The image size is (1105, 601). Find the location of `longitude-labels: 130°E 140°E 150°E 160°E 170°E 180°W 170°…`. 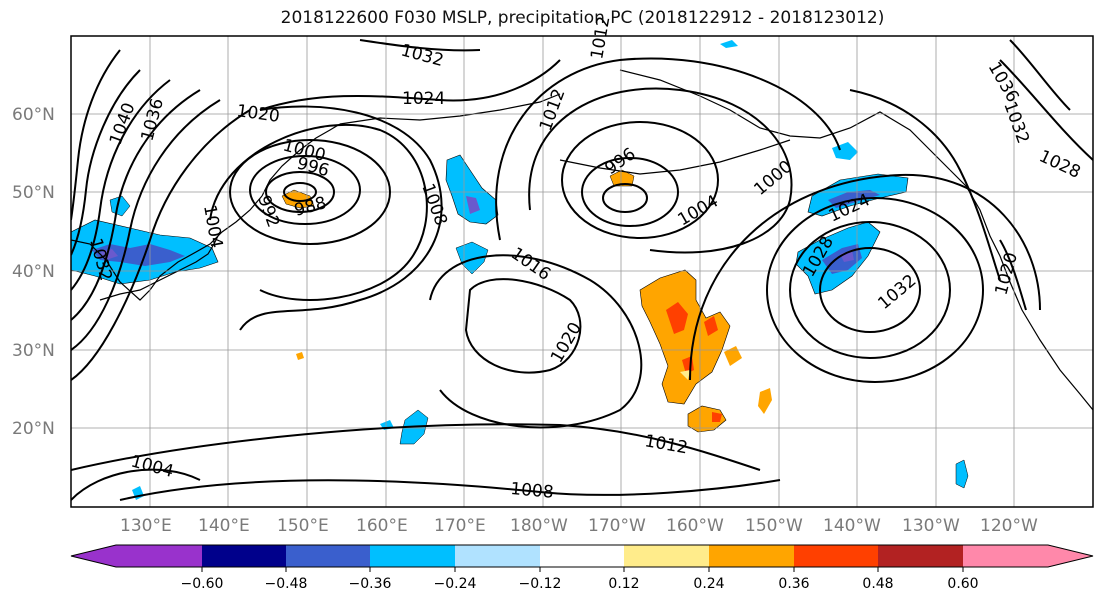

longitude-labels: 130°E 140°E 150°E 160°E 170°E 180°W 170°… is located at coordinates (579, 526).